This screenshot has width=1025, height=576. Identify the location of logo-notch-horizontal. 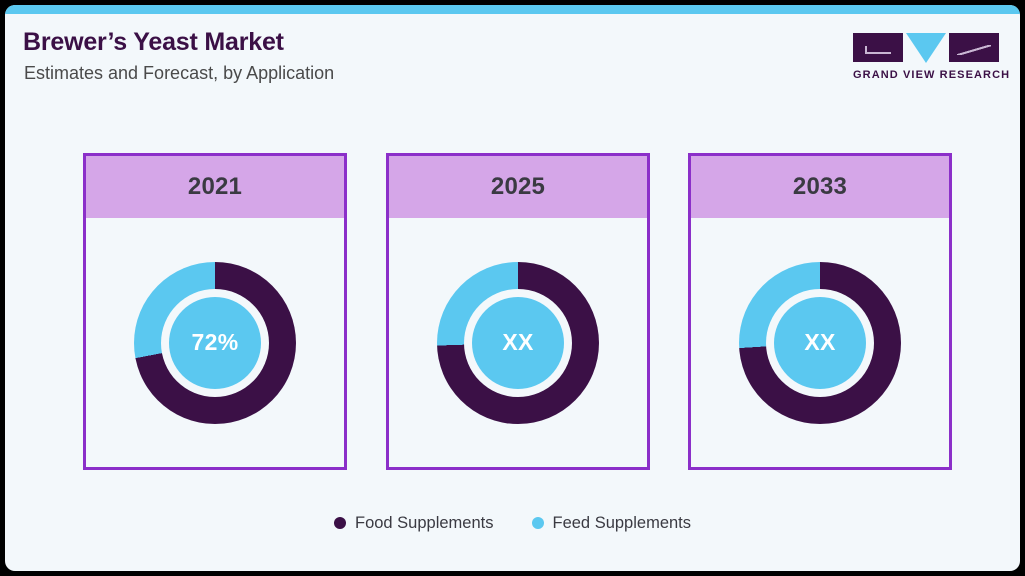
(878, 53).